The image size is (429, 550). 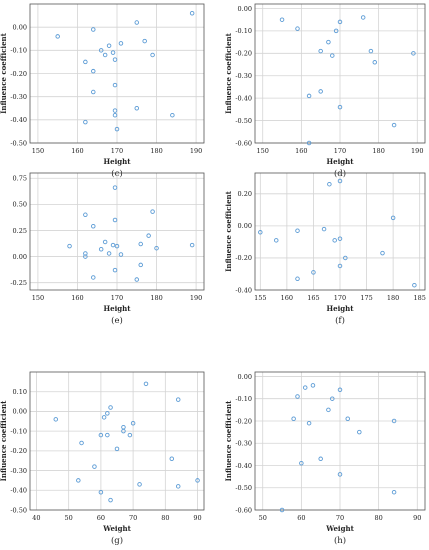 What do you see at coordinates (117, 540) in the screenshot?
I see `panel-label: (g)` at bounding box center [117, 540].